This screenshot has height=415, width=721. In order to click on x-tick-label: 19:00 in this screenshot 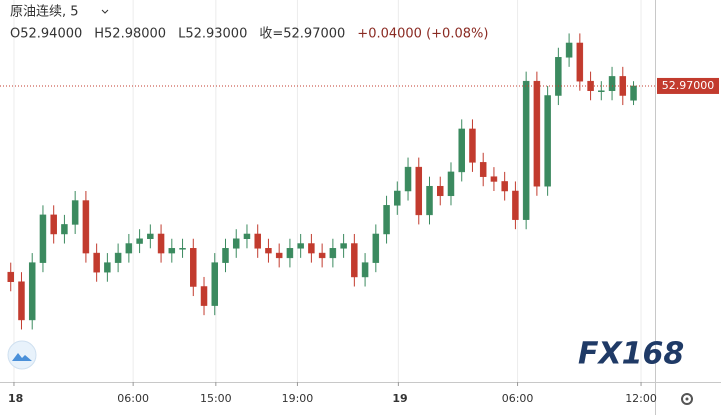, I will do `click(298, 398)`.